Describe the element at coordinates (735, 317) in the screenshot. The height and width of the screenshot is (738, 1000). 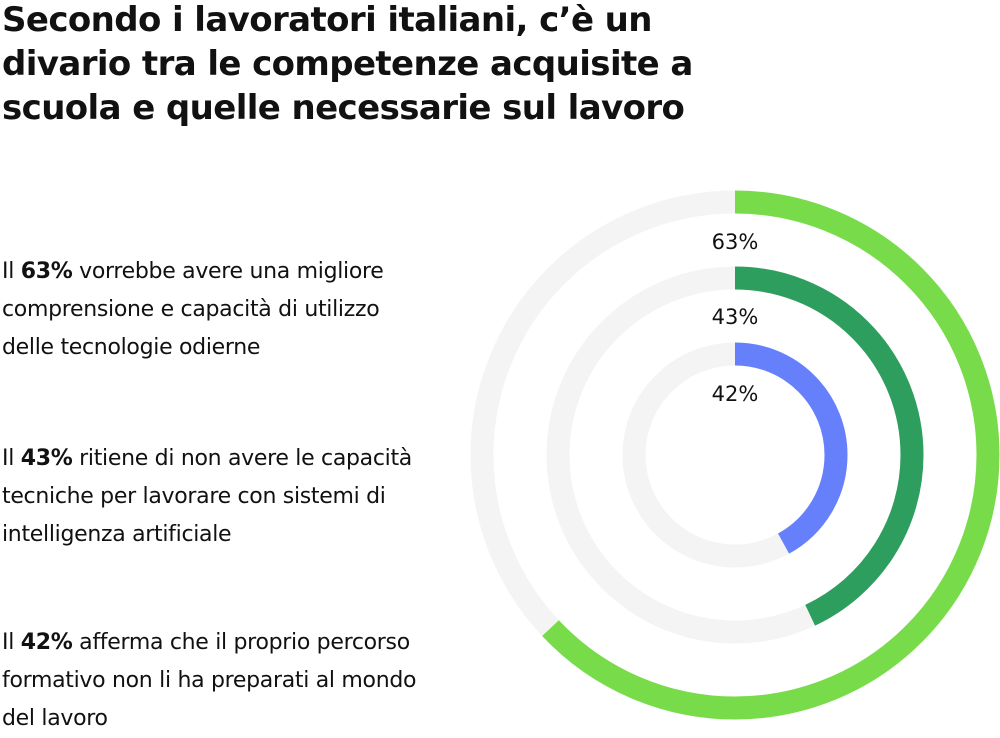
I see `ring-label-middle: 43%` at that location.